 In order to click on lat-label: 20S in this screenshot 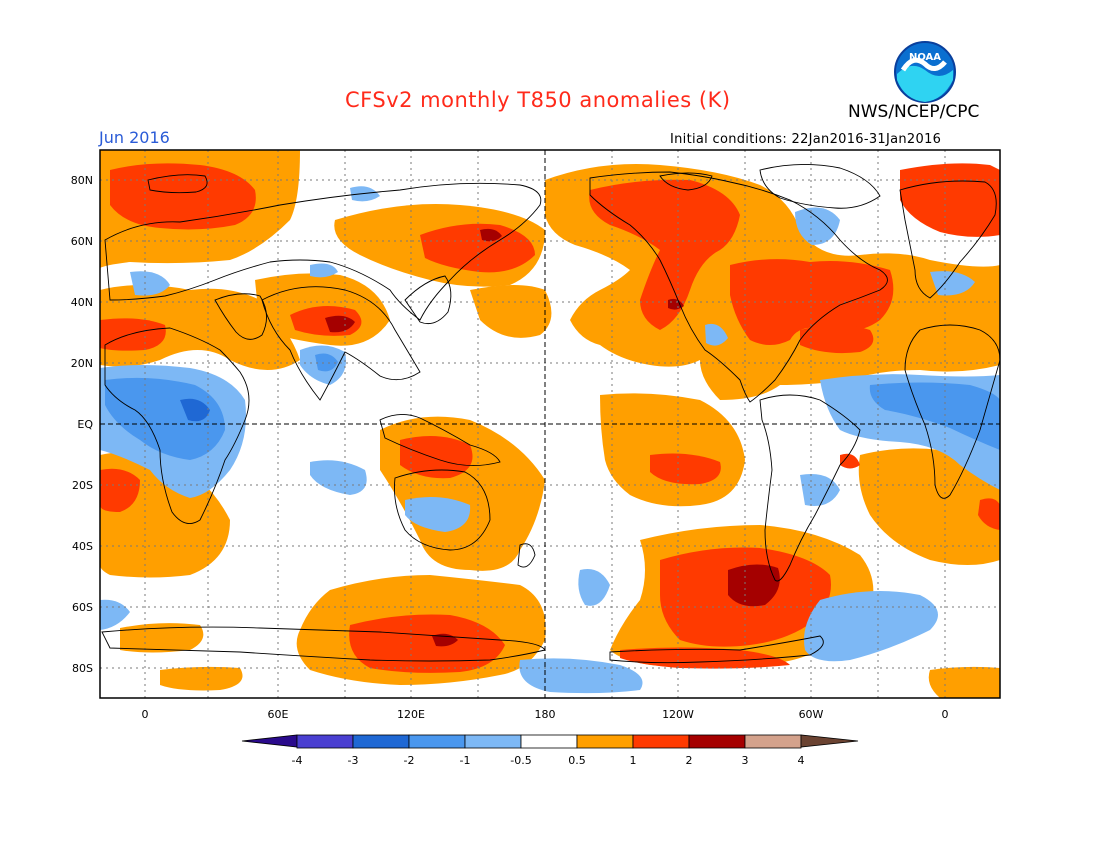, I will do `click(82, 485)`.